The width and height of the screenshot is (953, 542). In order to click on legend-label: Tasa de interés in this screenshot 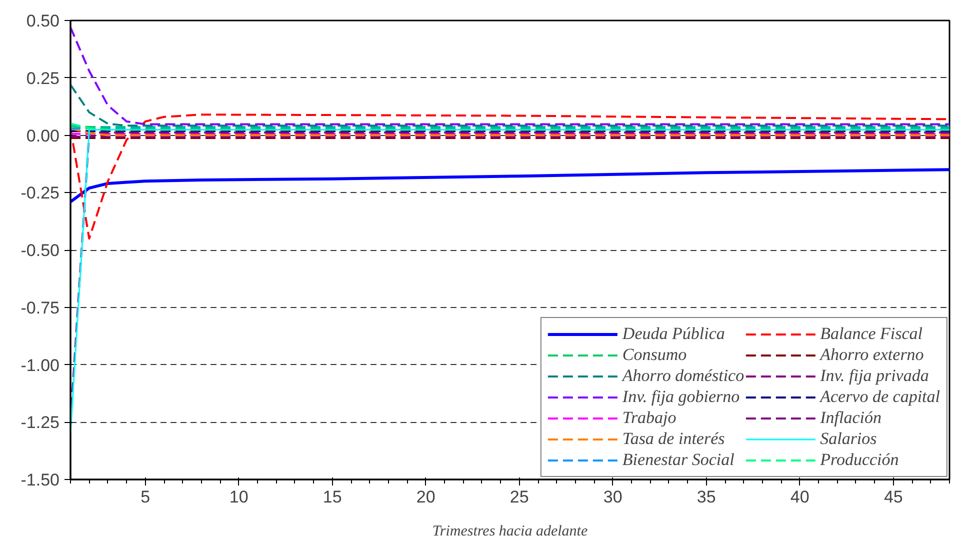, I will do `click(673, 439)`.